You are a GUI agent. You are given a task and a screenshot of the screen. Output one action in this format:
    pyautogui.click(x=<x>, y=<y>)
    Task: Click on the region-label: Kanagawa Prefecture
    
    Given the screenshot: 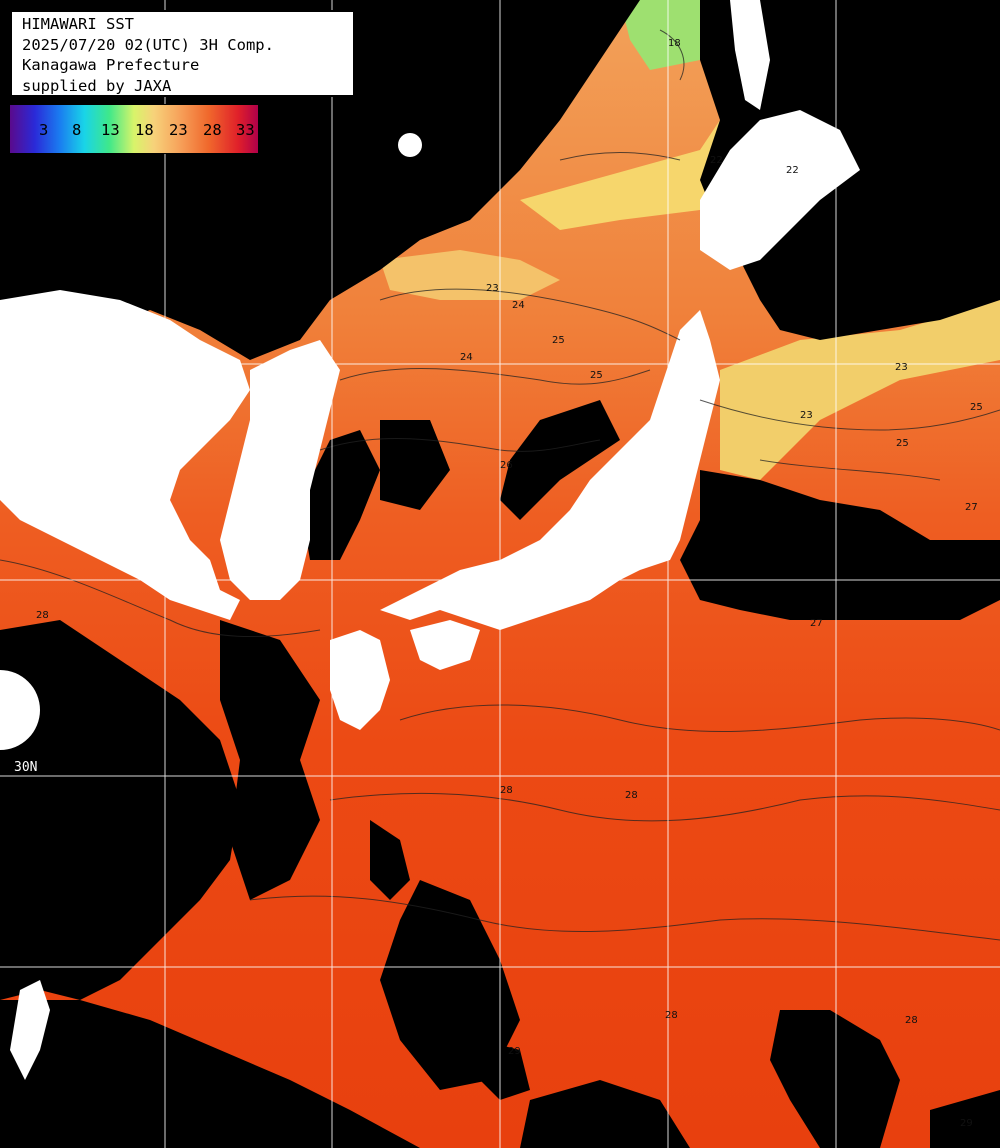 What is the action you would take?
    pyautogui.click(x=111, y=65)
    